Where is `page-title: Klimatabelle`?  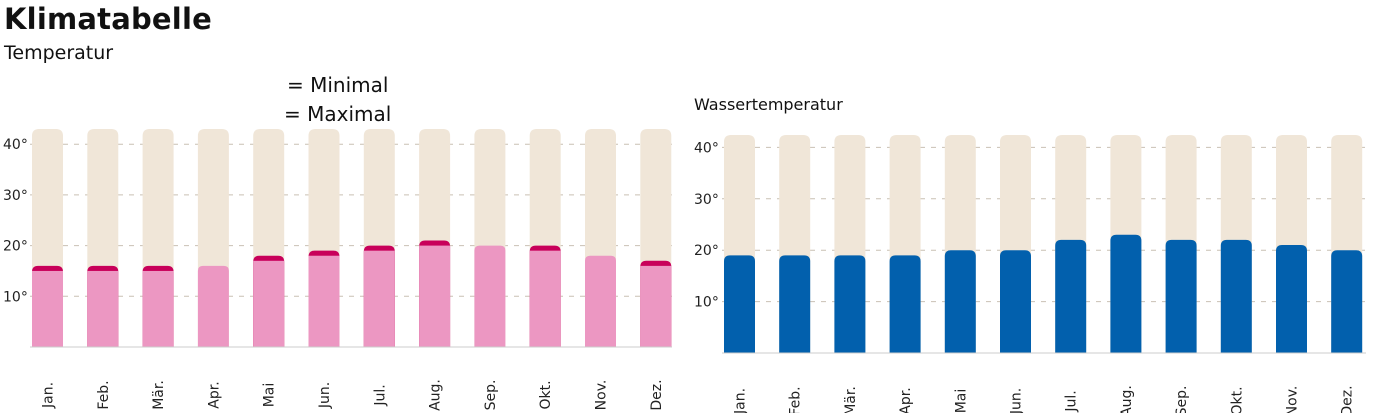
page-title: Klimatabelle is located at coordinates (108, 19).